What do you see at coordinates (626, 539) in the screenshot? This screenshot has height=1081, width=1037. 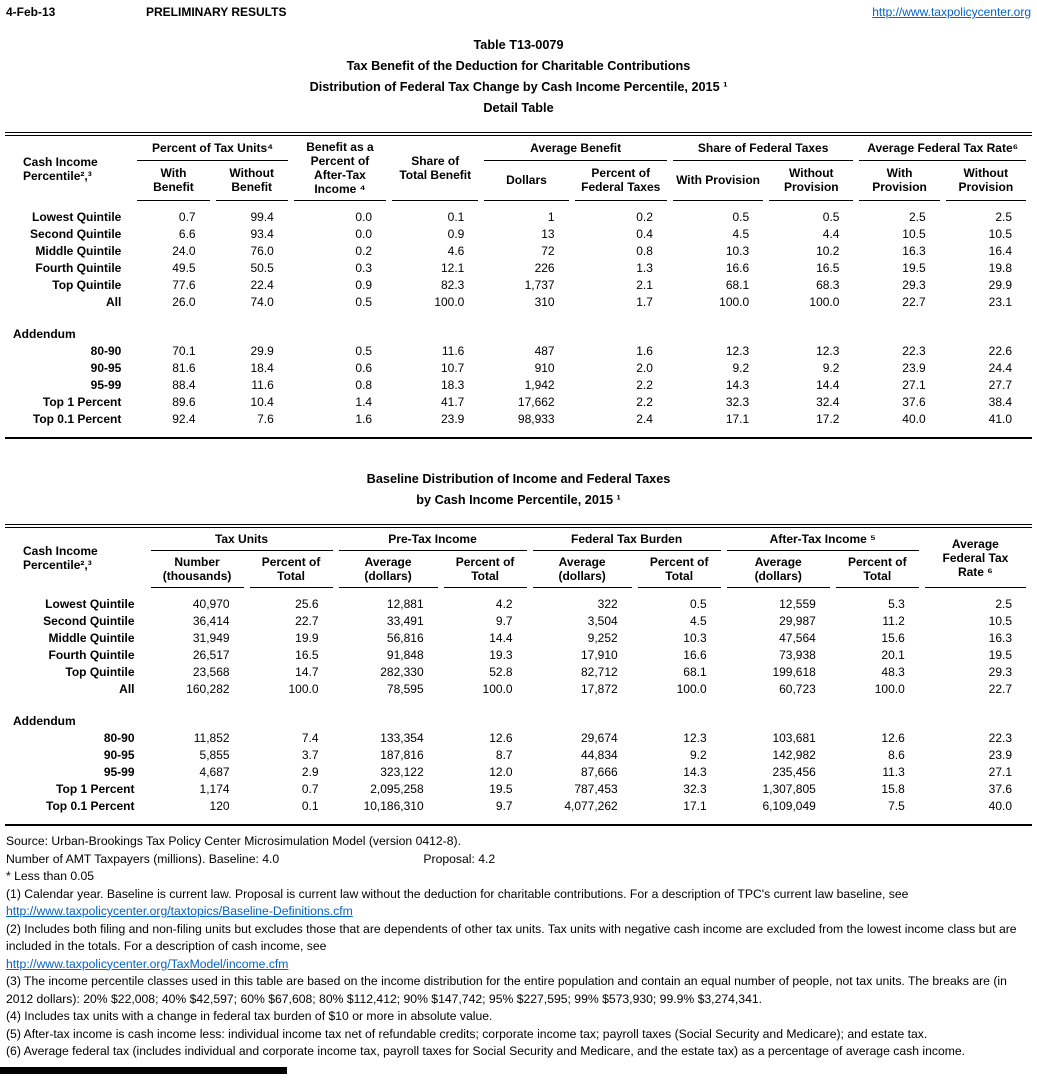 I see `col-group-federal-tax-burden: Federal Tax Burden` at bounding box center [626, 539].